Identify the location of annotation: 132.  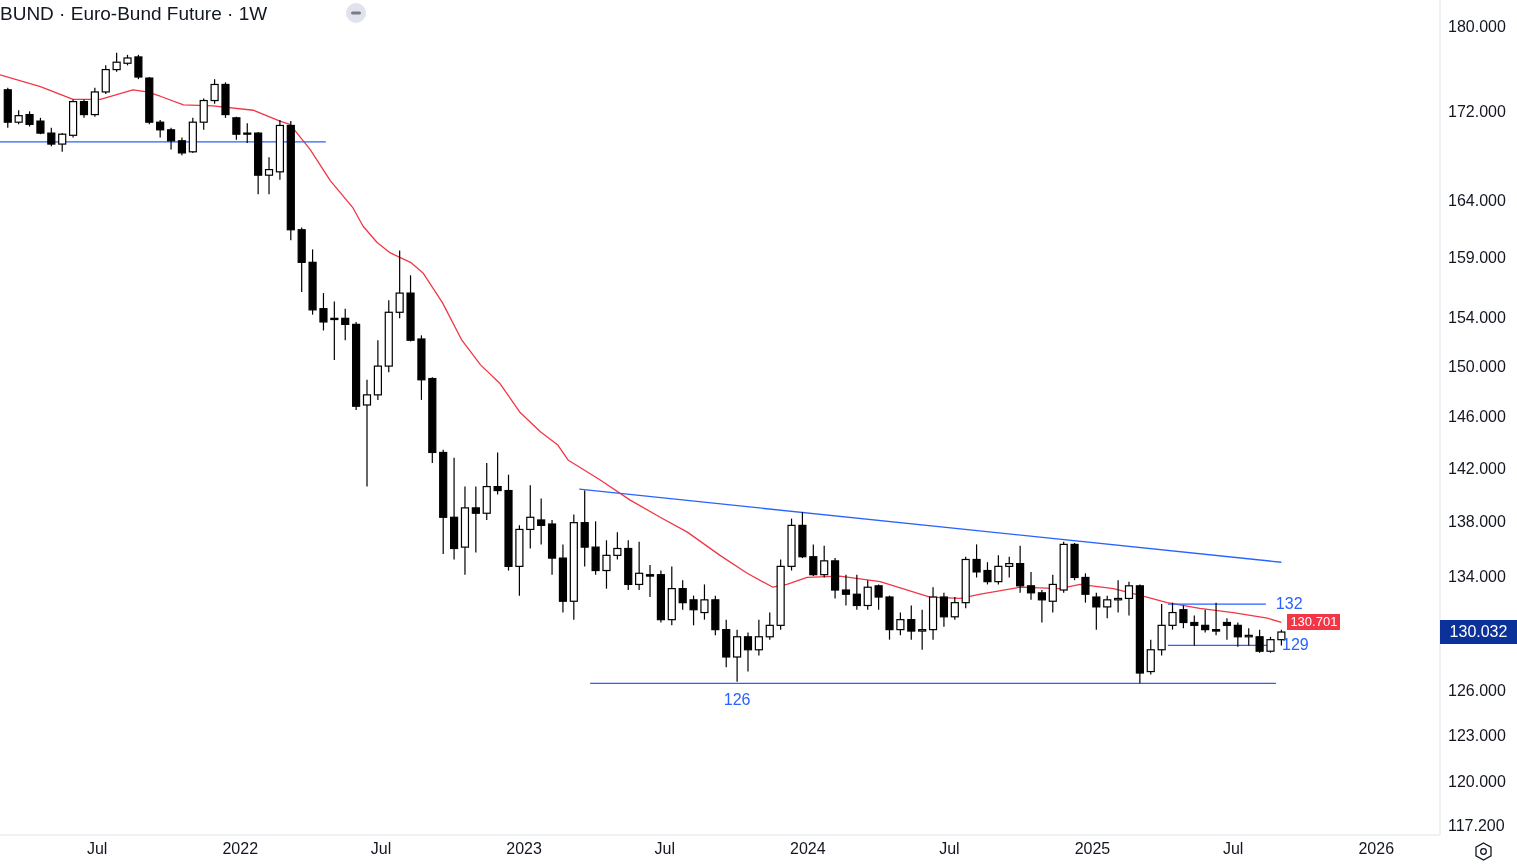
(1289, 604).